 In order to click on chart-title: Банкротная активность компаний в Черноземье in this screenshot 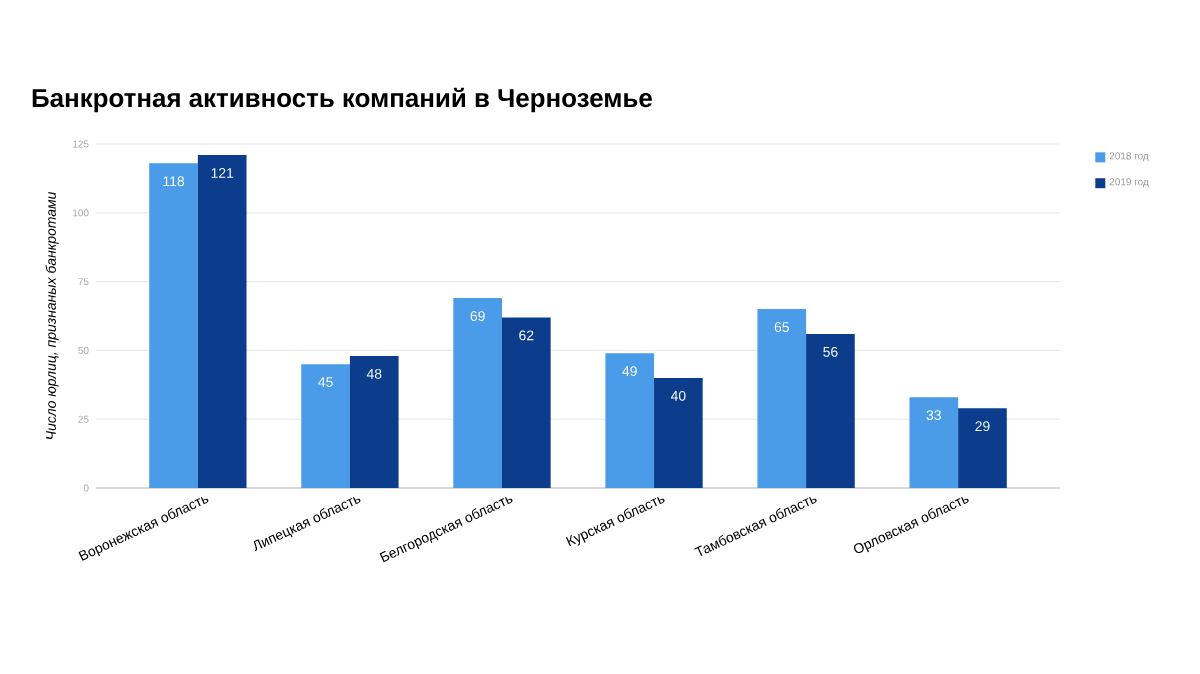, I will do `click(342, 100)`.